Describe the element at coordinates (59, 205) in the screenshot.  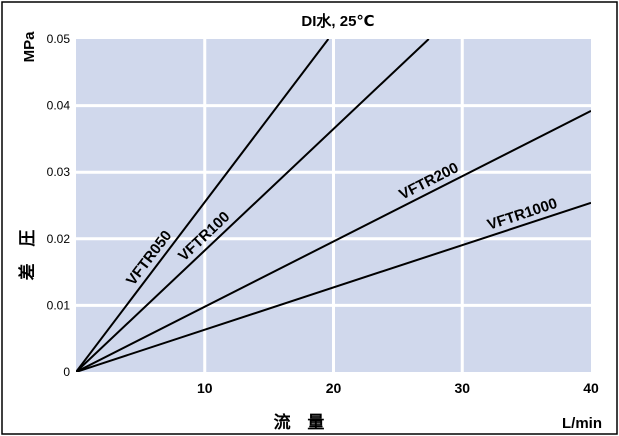
I see `y-tick-labels: 0 0.01 0.02 0.03 0.04 0.05` at that location.